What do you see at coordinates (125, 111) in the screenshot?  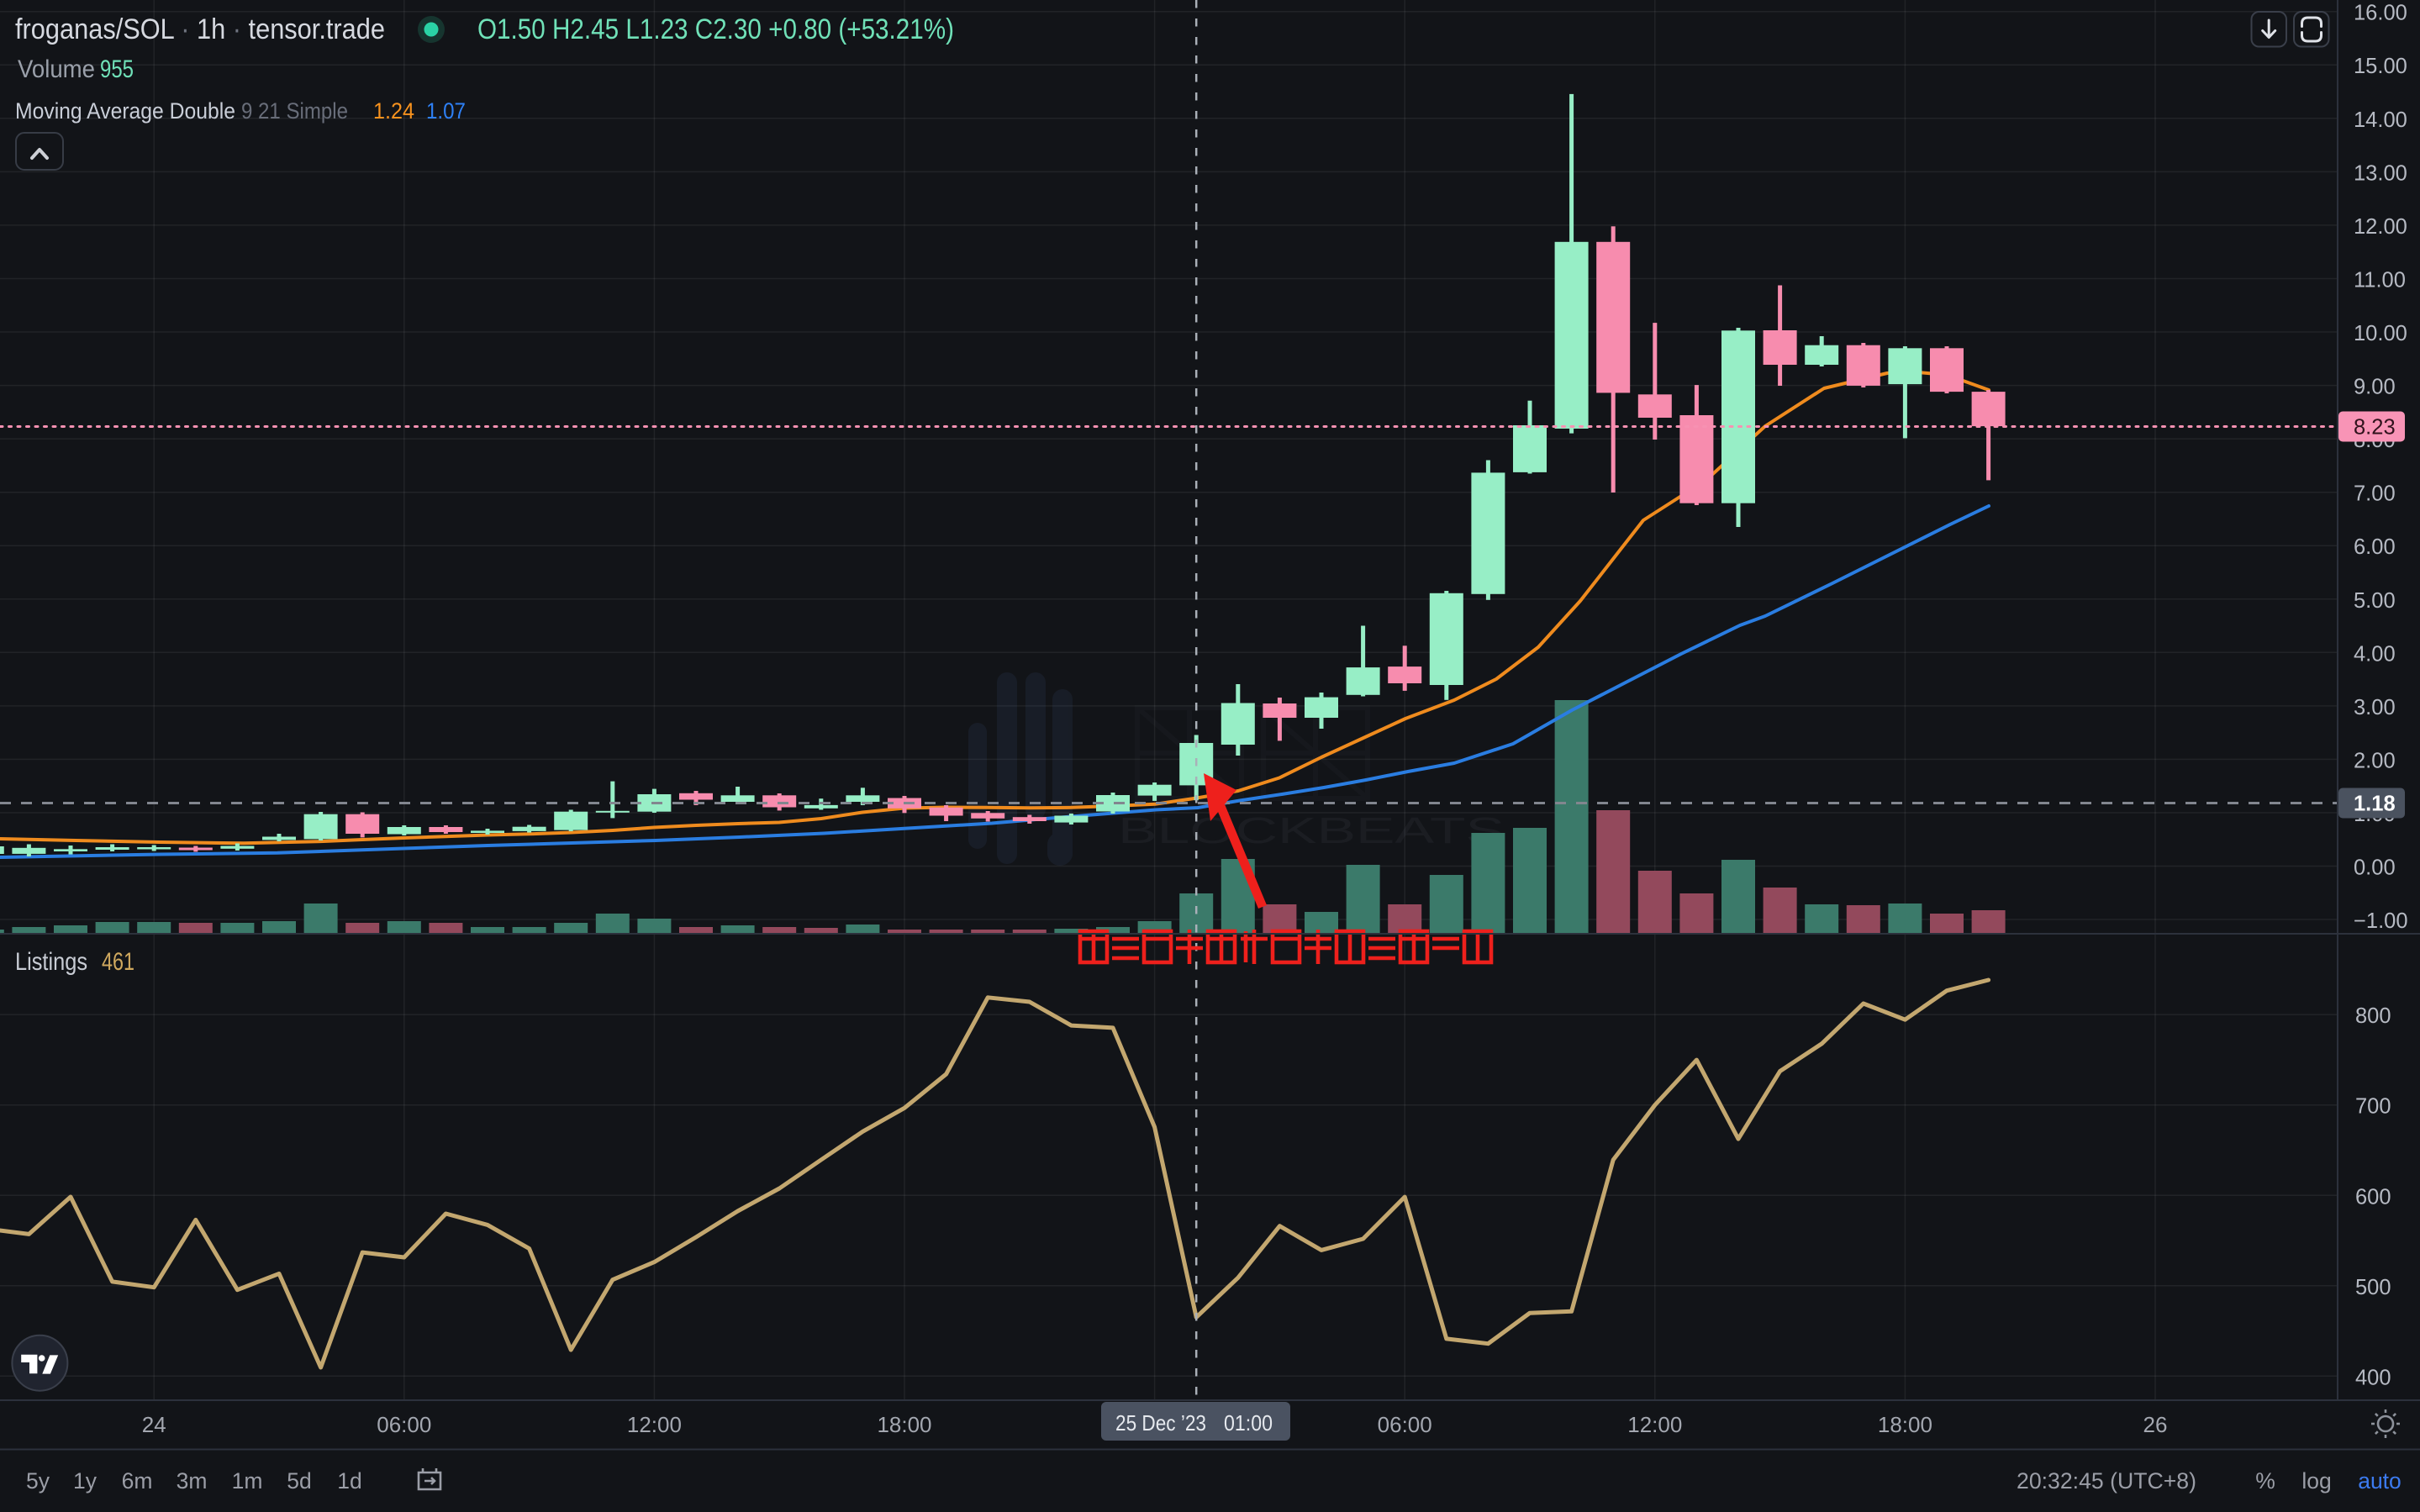 I see `svg-text: Moving Average Double` at bounding box center [125, 111].